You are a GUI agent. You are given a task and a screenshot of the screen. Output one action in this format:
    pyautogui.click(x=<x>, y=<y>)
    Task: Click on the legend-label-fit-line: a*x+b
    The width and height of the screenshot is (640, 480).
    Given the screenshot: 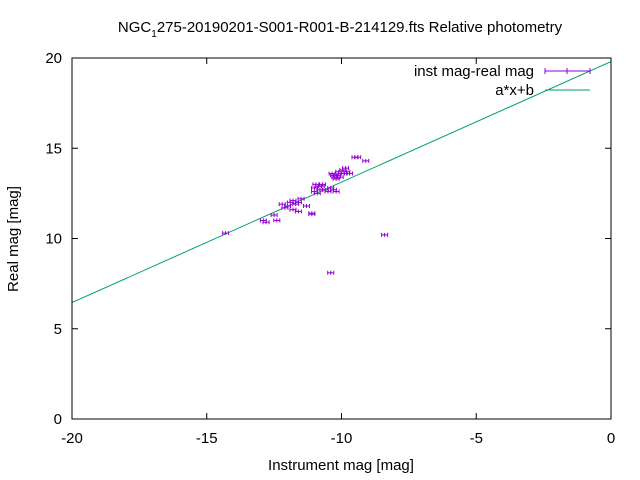 What is the action you would take?
    pyautogui.click(x=514, y=90)
    